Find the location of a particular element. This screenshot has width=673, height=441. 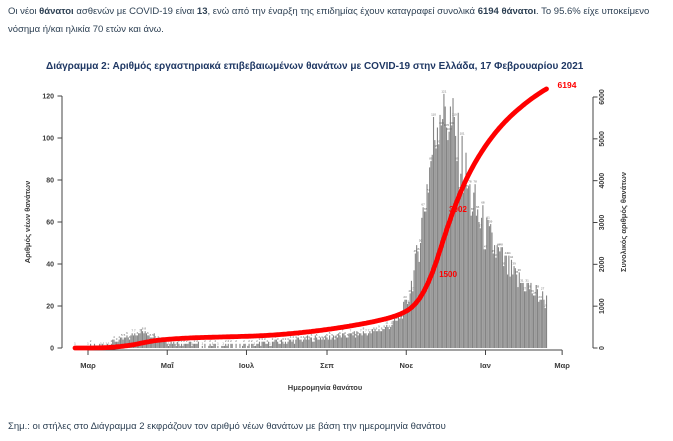

svg-text: 57 is located at coordinates (481, 226).